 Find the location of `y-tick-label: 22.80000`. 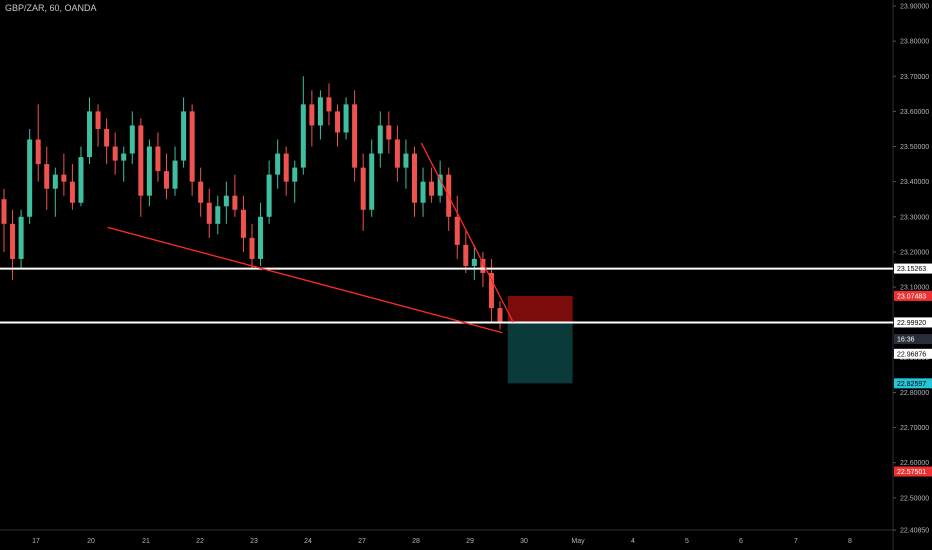

y-tick-label: 22.80000 is located at coordinates (914, 393).